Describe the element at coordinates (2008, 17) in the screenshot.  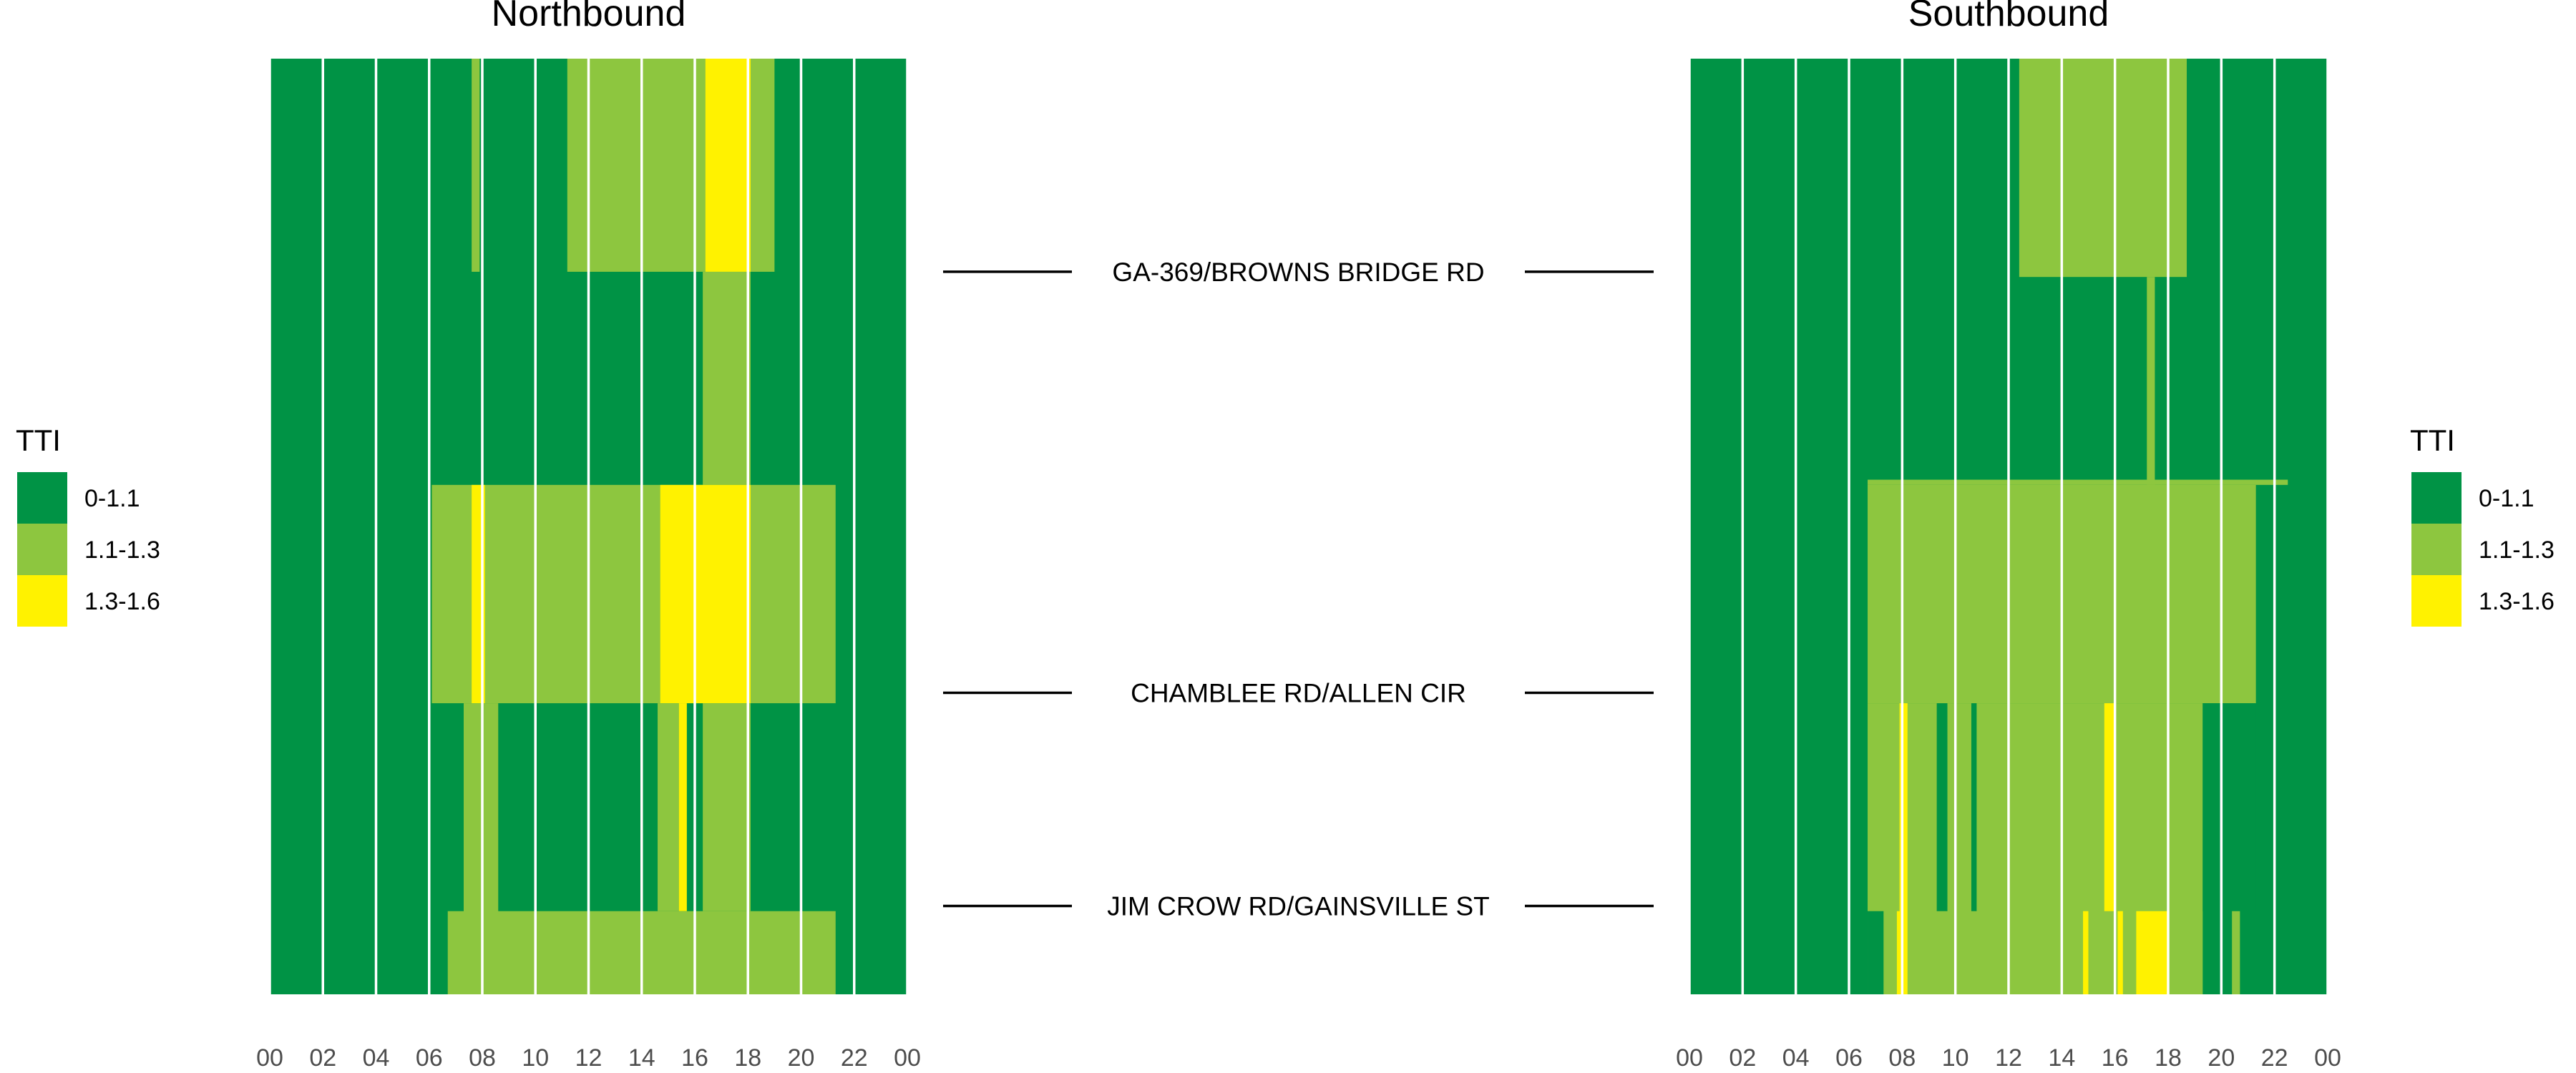
I see `panel-title: Southbound` at that location.